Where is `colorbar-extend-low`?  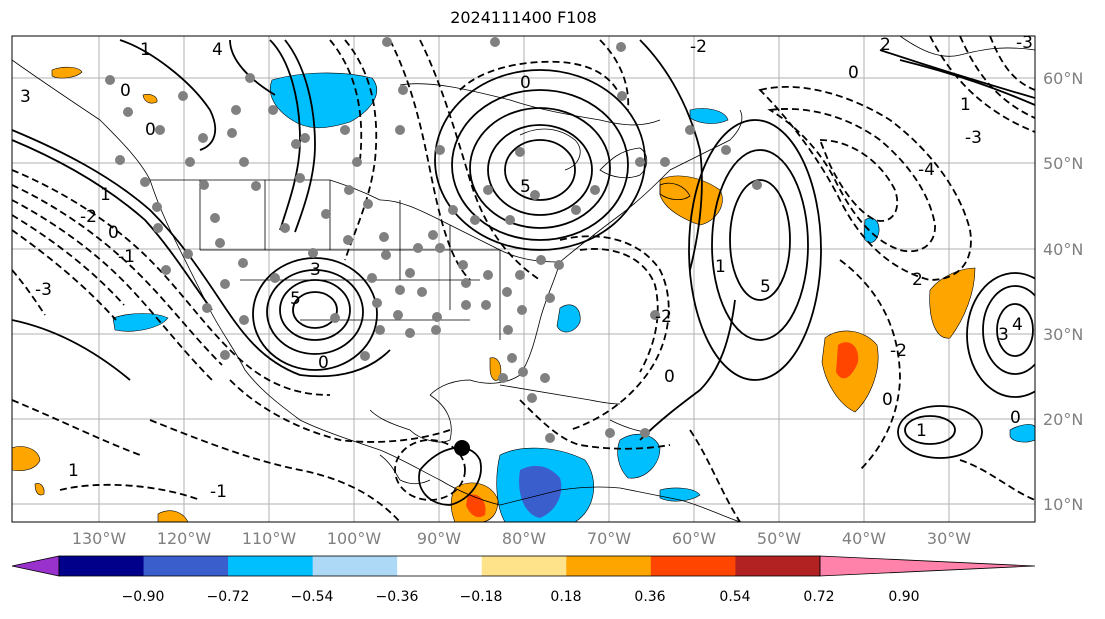 colorbar-extend-low is located at coordinates (35, 566).